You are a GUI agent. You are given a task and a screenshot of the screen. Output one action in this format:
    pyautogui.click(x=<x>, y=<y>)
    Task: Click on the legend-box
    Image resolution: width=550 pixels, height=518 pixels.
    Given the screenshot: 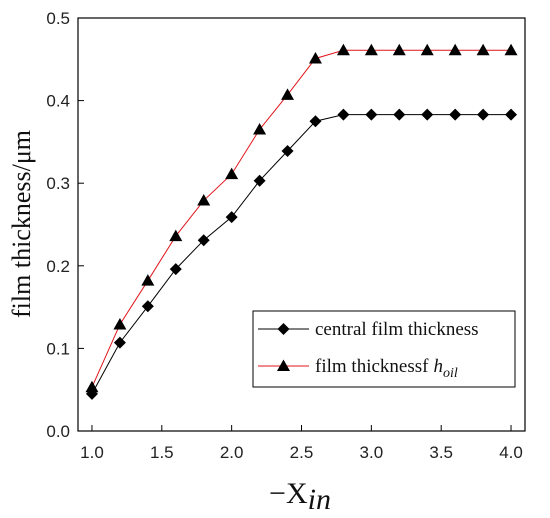 What is the action you would take?
    pyautogui.click(x=384, y=349)
    